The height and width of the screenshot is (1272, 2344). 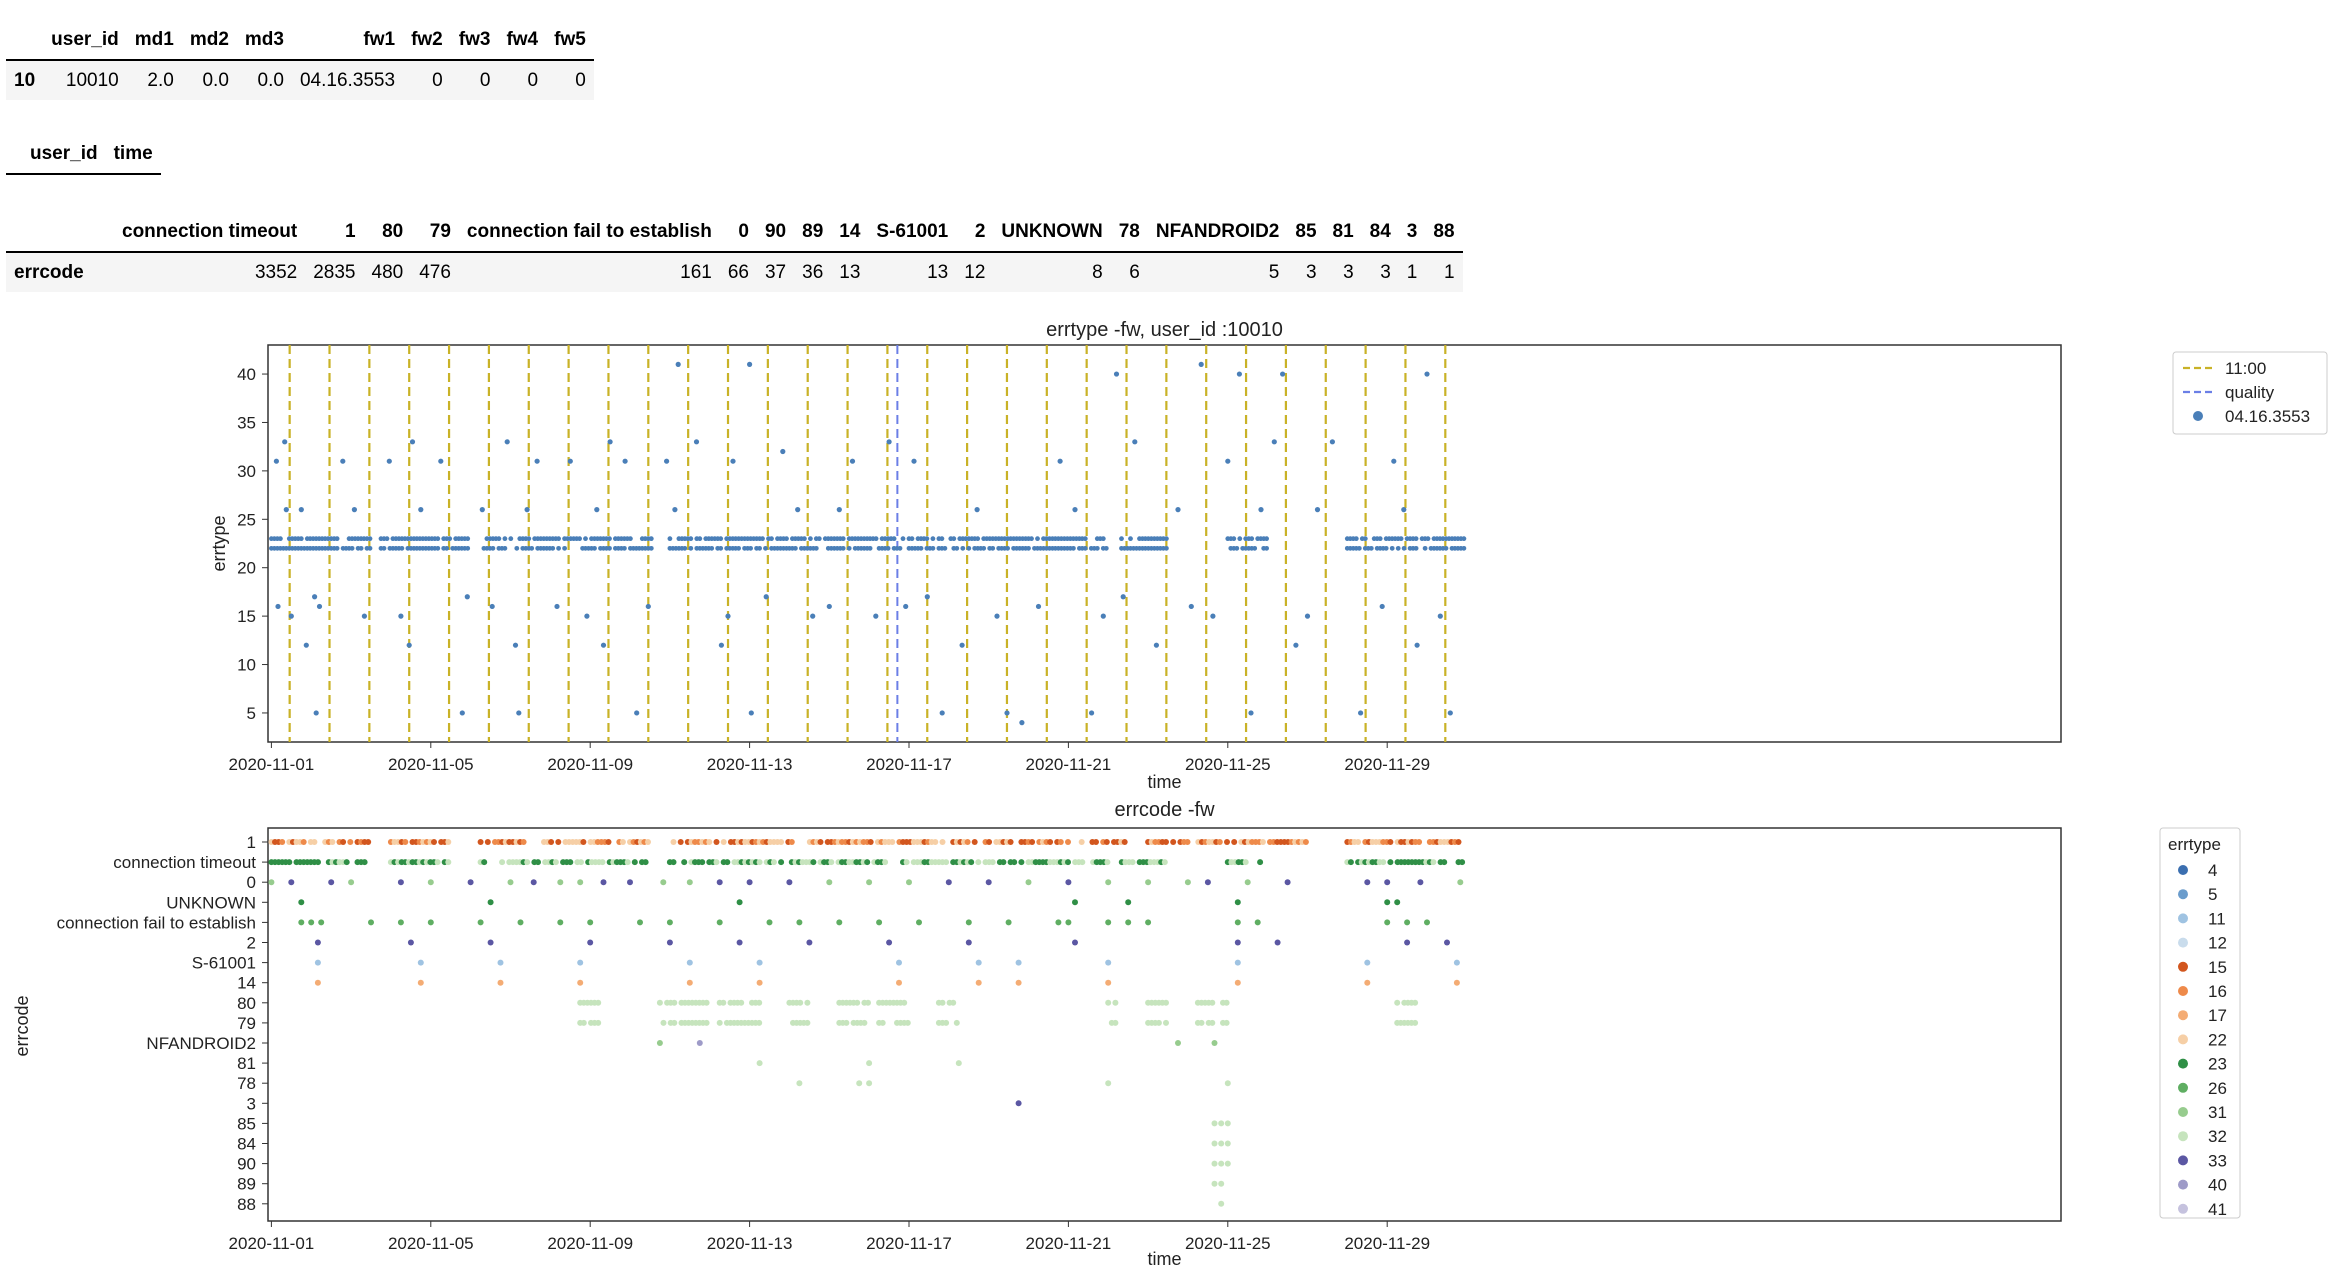 I want to click on table-cell: 36, so click(x=813, y=272).